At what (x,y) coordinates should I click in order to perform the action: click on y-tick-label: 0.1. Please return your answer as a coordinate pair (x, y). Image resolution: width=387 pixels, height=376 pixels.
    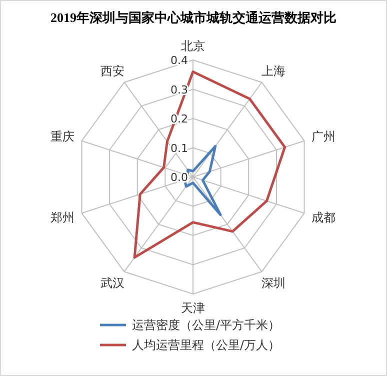
    Looking at the image, I should click on (179, 148).